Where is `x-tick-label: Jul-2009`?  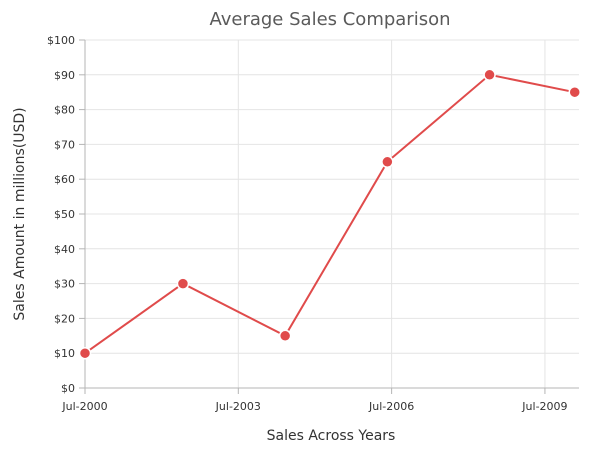
x-tick-label: Jul-2009 is located at coordinates (544, 406).